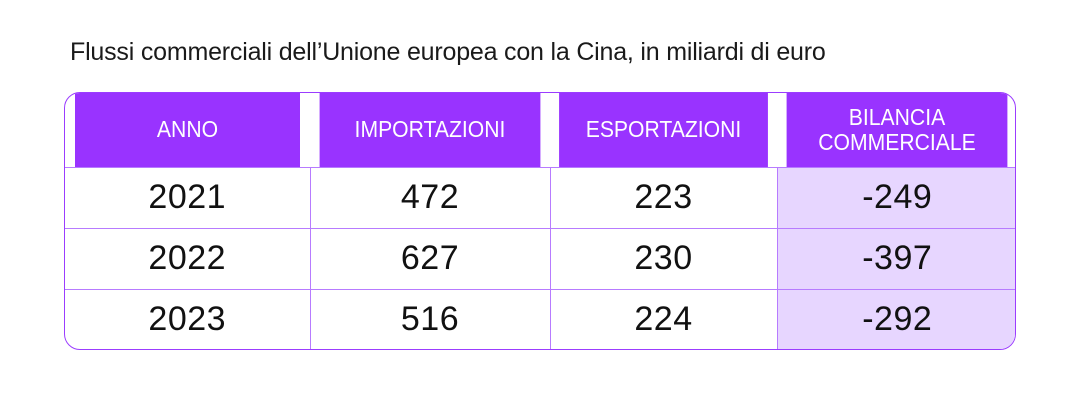 This screenshot has height=410, width=1081. What do you see at coordinates (429, 197) in the screenshot?
I see `cell-imports: 472` at bounding box center [429, 197].